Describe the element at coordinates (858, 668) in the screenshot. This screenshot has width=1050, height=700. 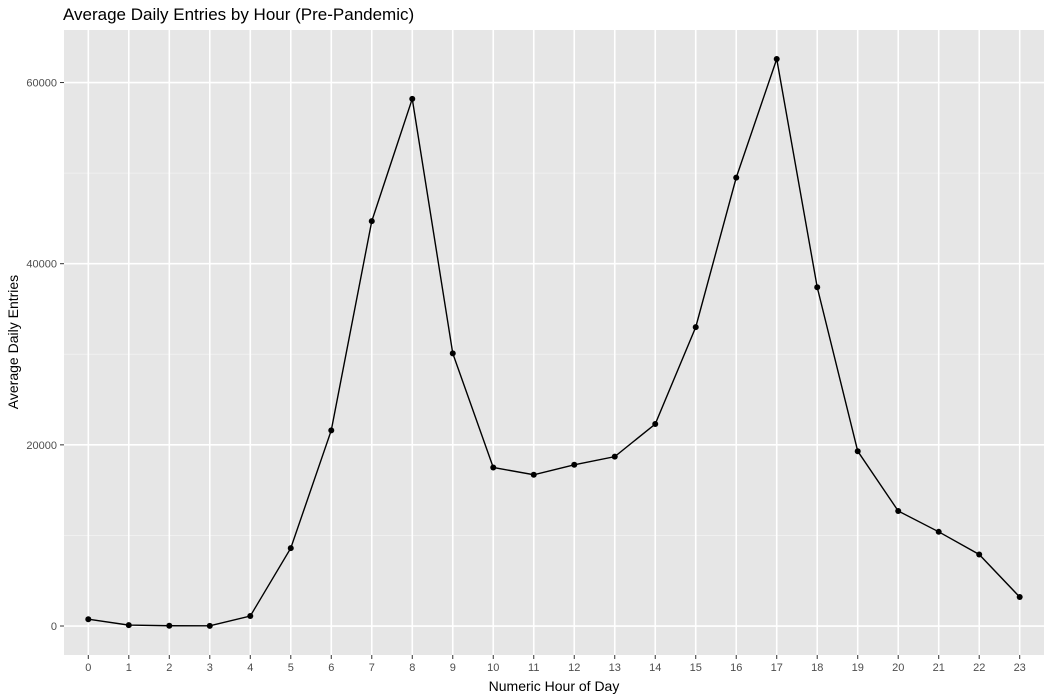
I see `x-tick-label: 19` at that location.